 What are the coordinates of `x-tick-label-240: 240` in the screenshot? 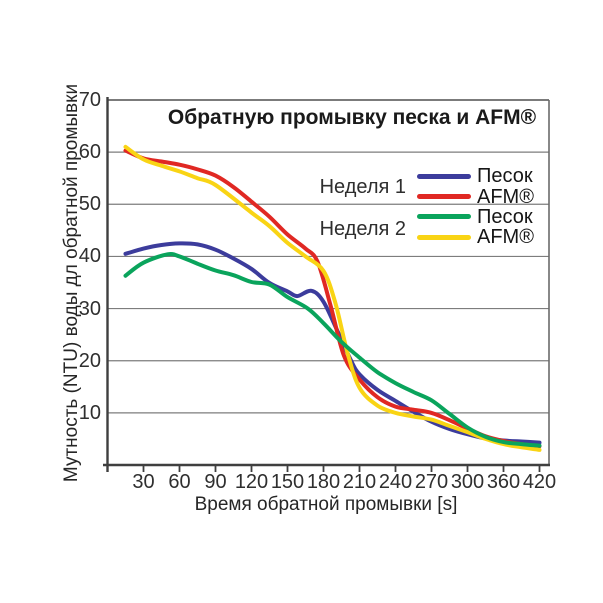 It's located at (395, 482).